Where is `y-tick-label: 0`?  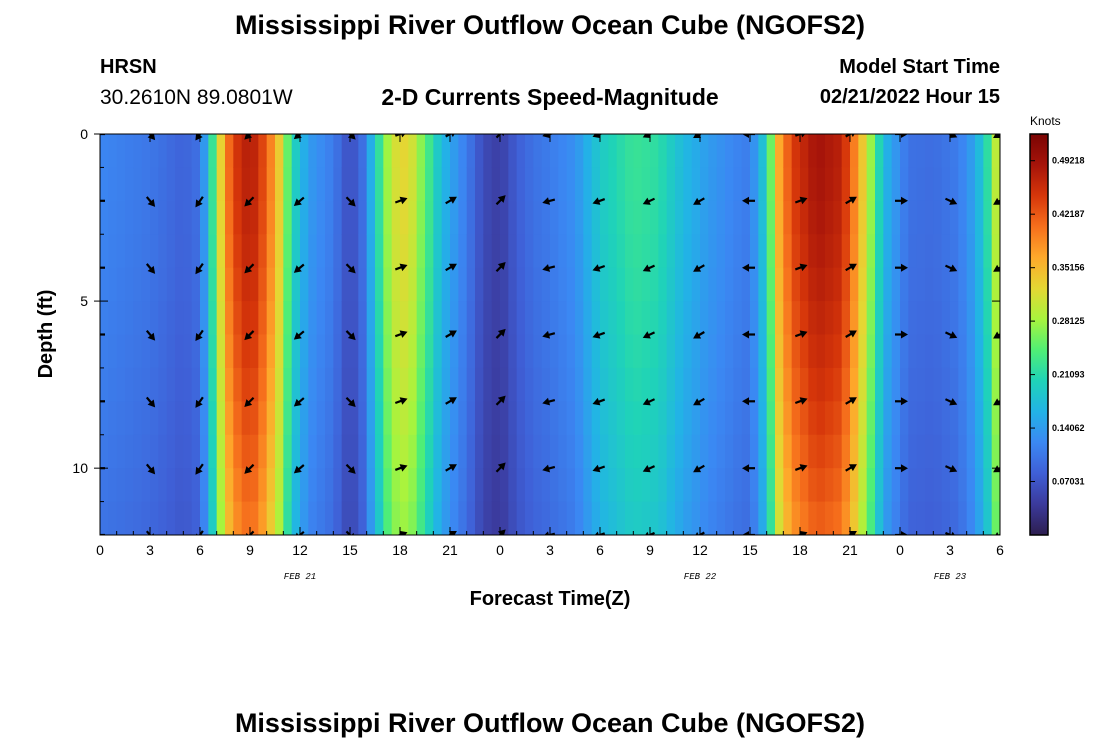 y-tick-label: 0 is located at coordinates (84, 134).